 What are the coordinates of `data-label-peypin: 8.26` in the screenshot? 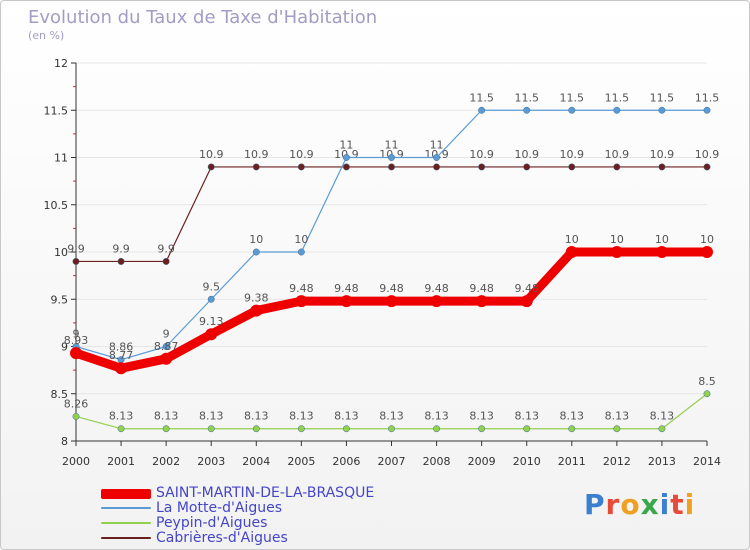 It's located at (76, 403).